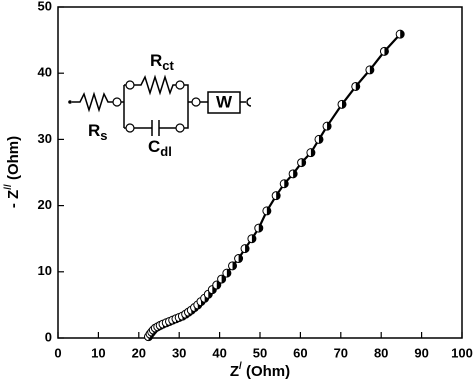 The height and width of the screenshot is (381, 474). I want to click on y-tick-label: 50, so click(45, 6).